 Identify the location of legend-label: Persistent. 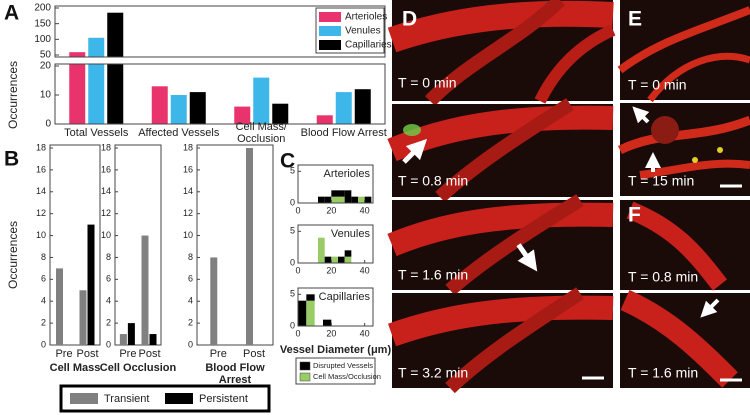
(223, 399).